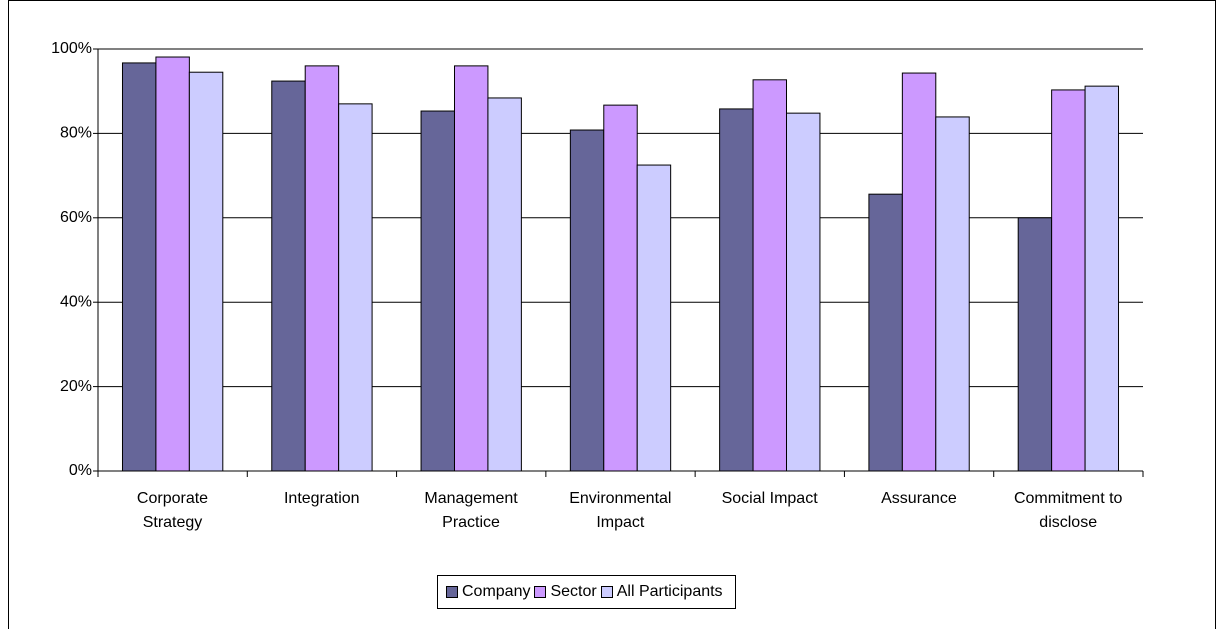  I want to click on y-tick-label: 0%, so click(80, 470).